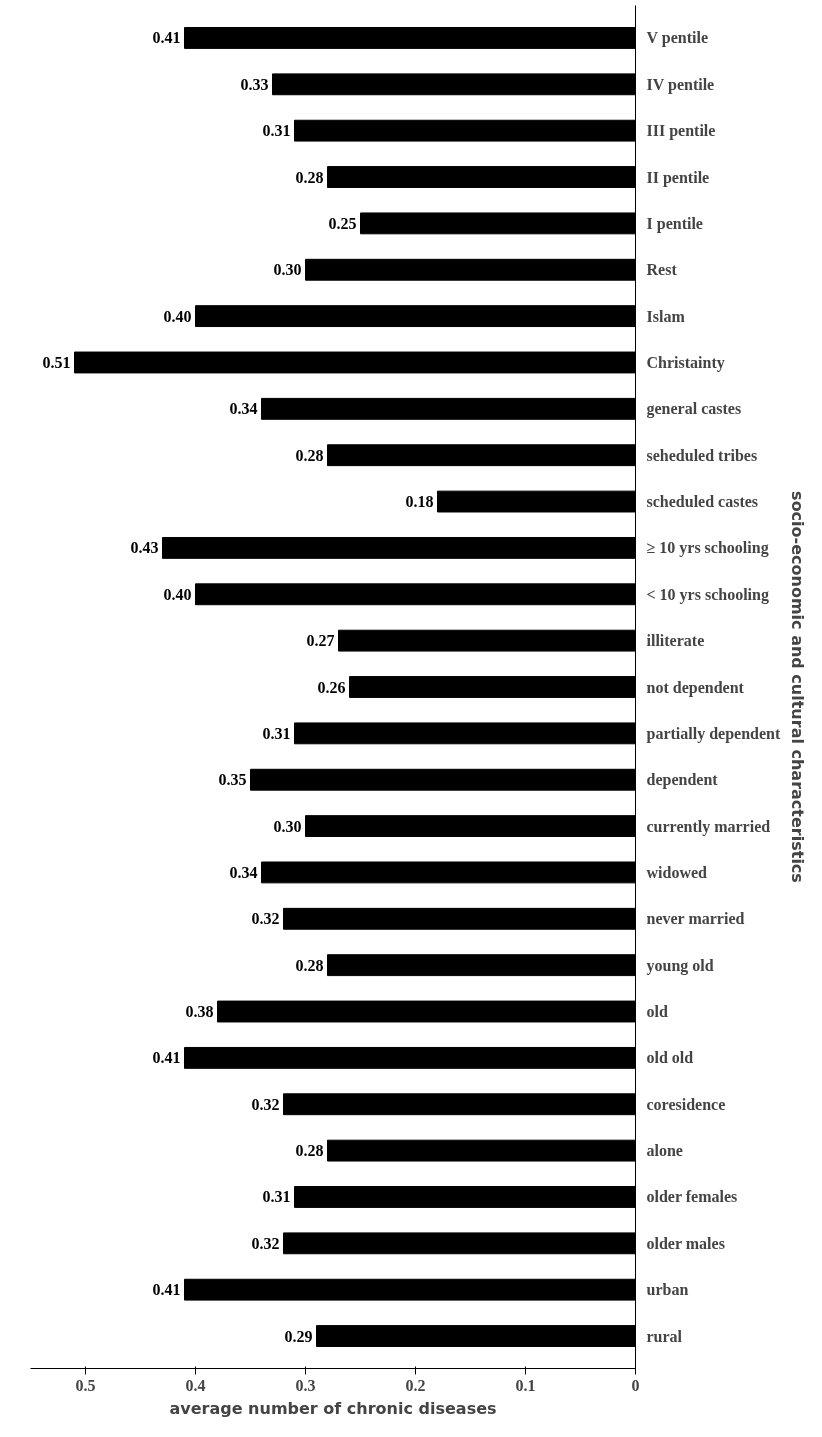 This screenshot has width=822, height=1437. I want to click on y-tick-label: partially dependent, so click(713, 733).